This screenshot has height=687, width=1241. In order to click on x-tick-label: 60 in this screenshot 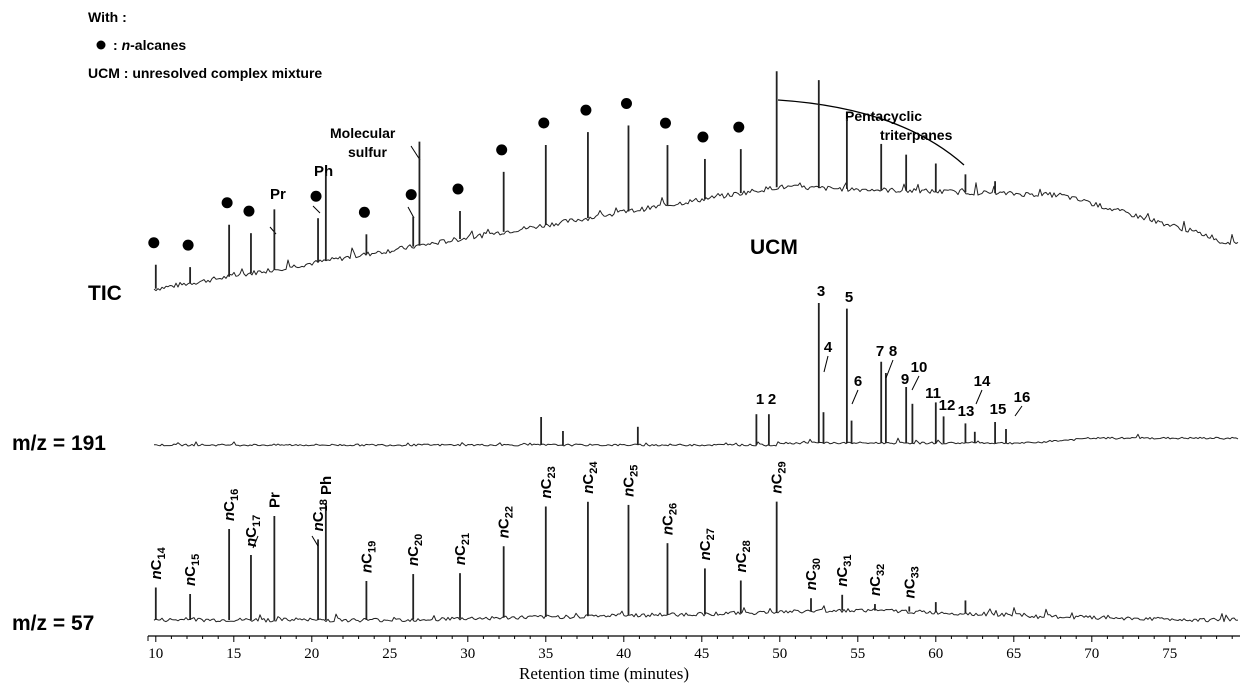, I will do `click(935, 654)`.